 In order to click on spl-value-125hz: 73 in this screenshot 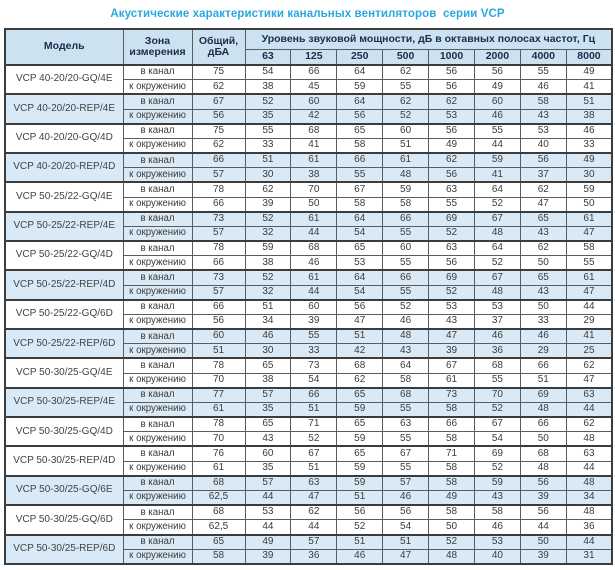, I will do `click(314, 365)`.